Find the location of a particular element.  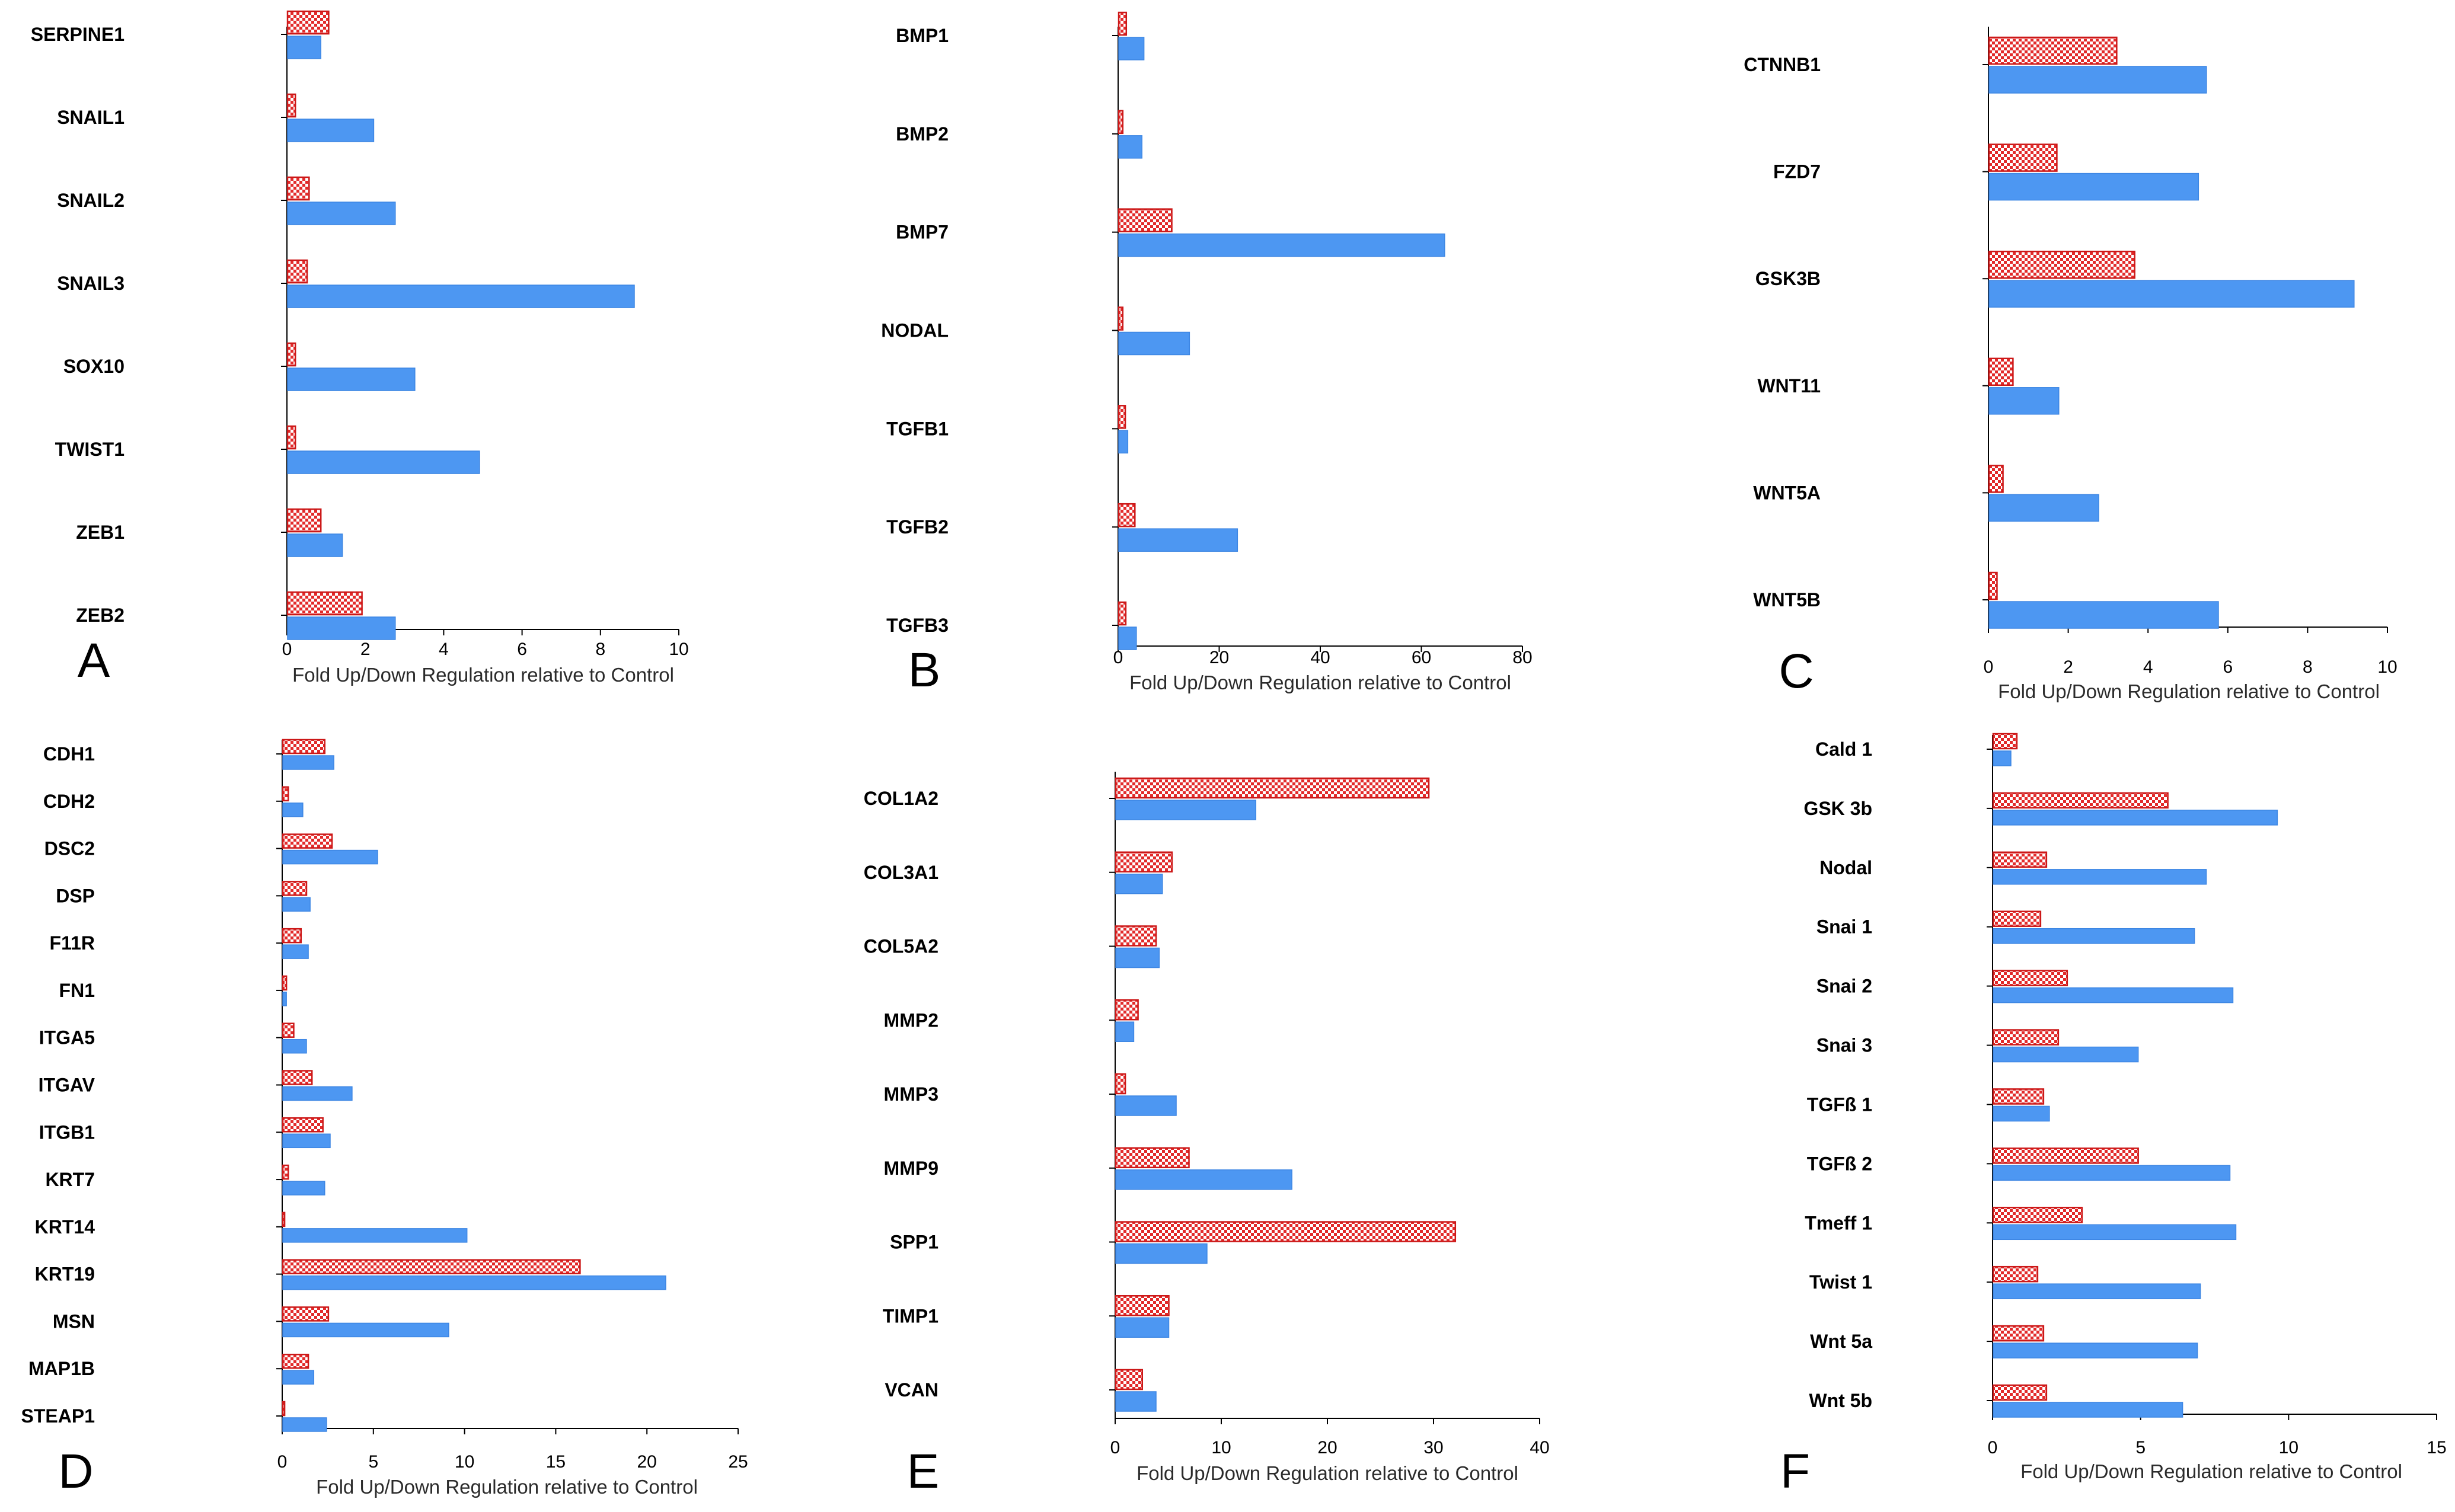

gene-label: COL3A1 is located at coordinates (901, 872).